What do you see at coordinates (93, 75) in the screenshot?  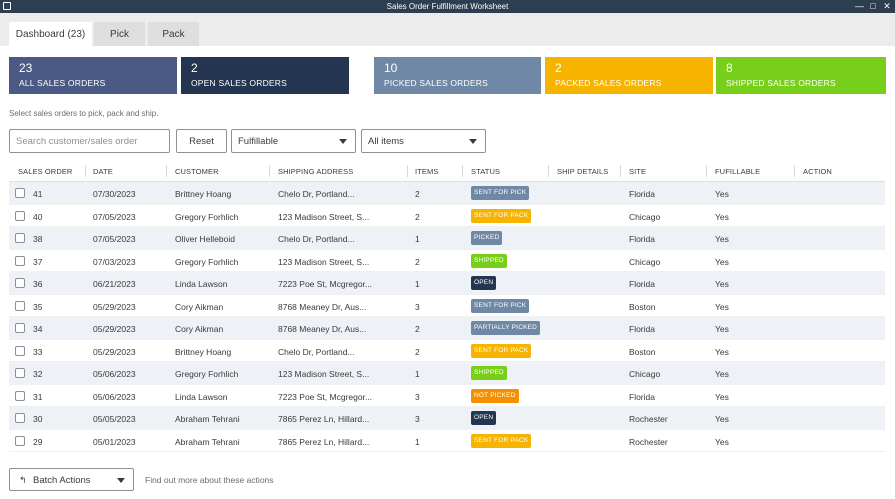 I see `card-all-sales-orders: 23 ALL SALES ORDERS` at bounding box center [93, 75].